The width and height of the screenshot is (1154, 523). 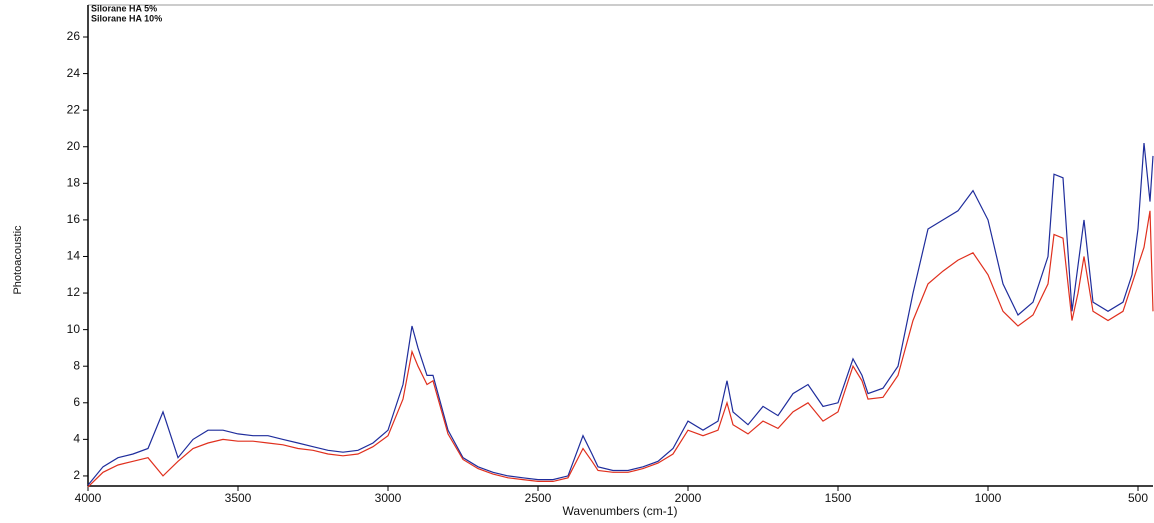 I want to click on y-tick-label: 10, so click(x=74, y=329).